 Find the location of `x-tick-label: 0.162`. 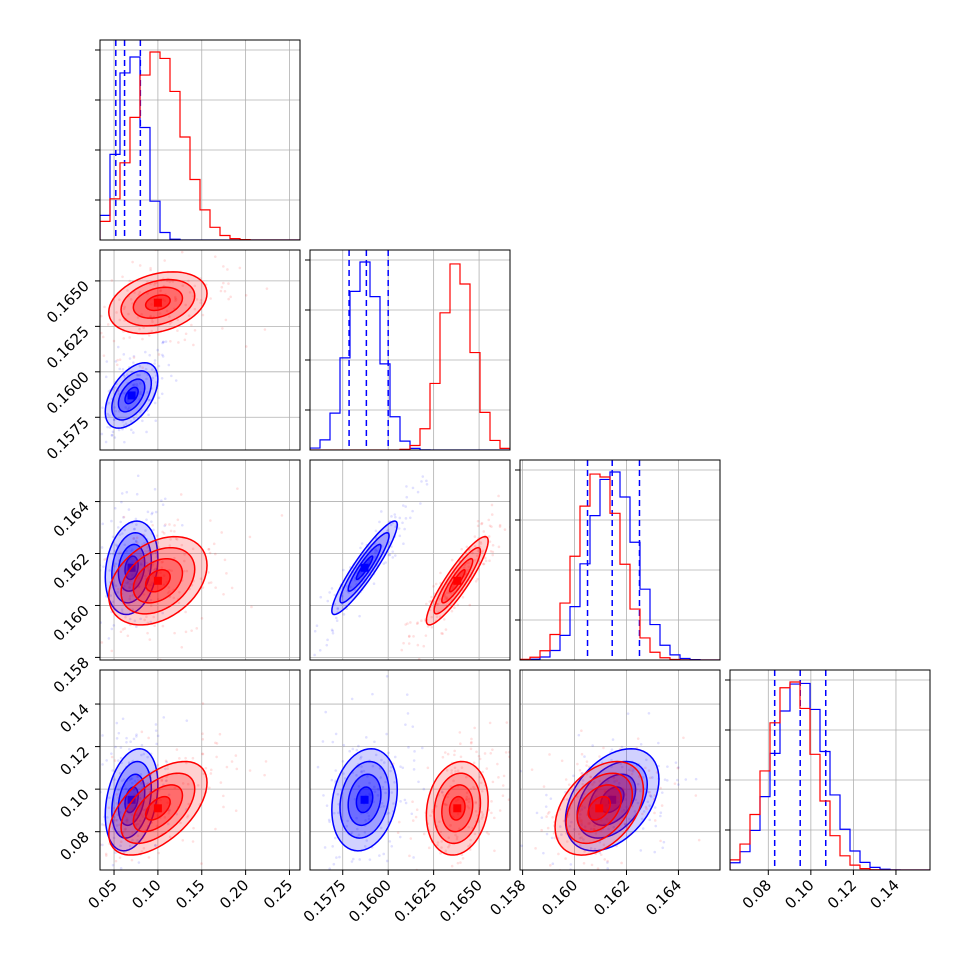

x-tick-label: 0.162 is located at coordinates (611, 897).